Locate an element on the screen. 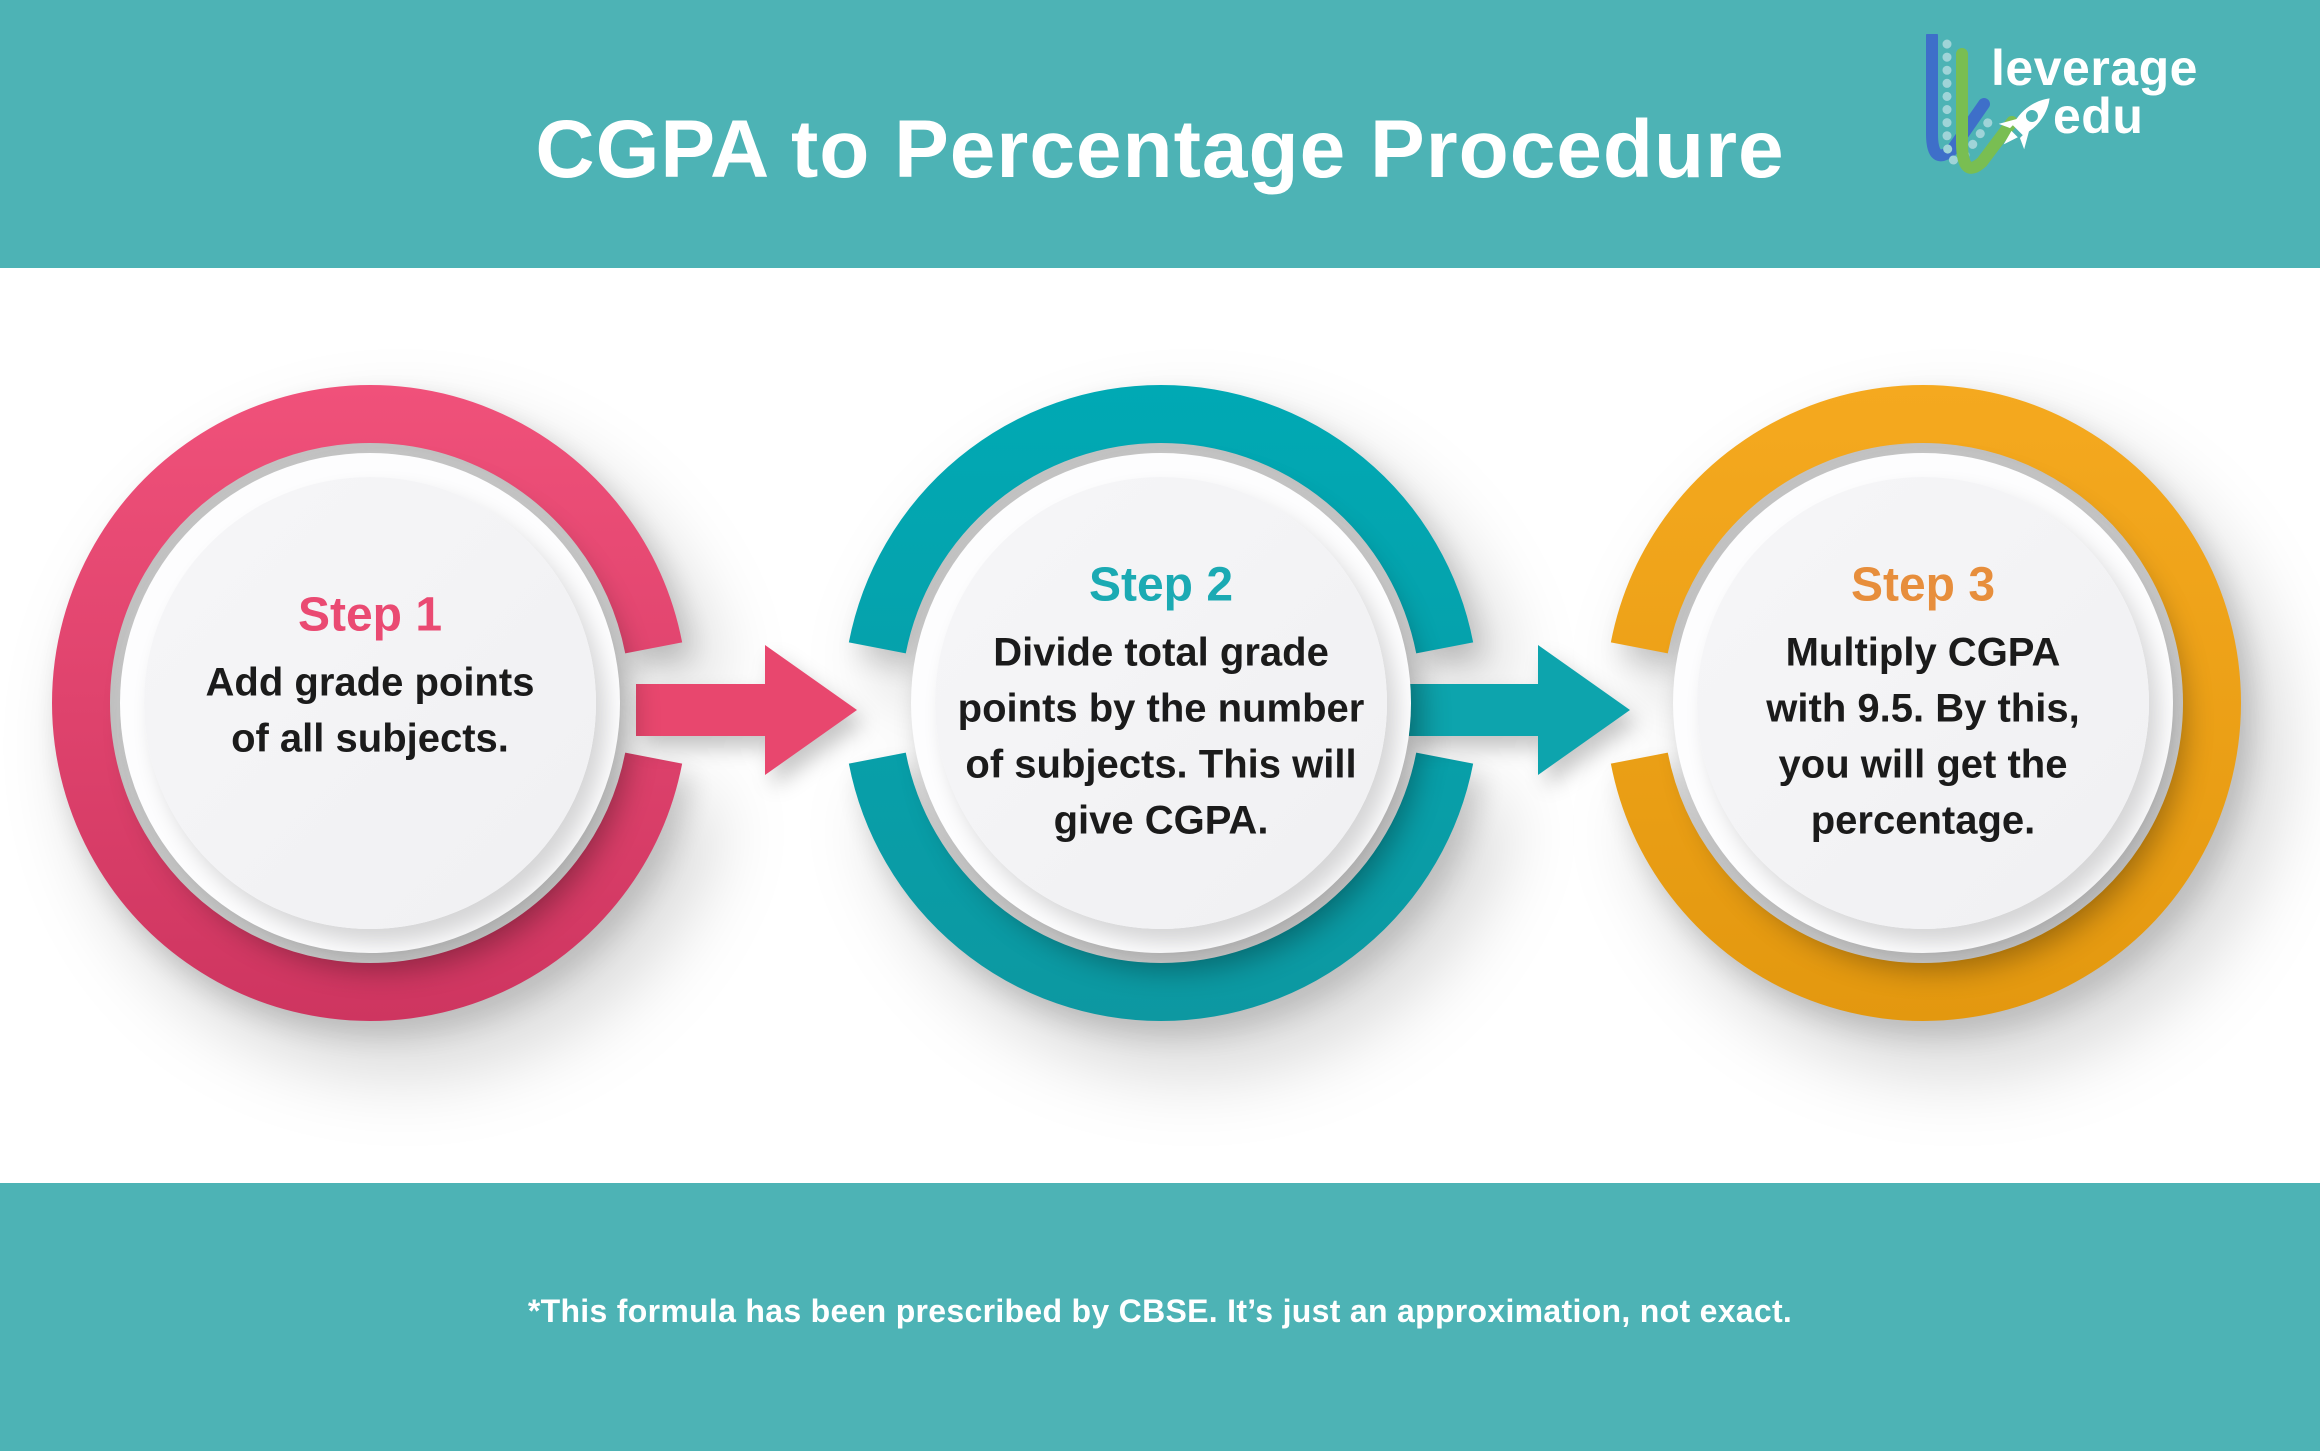  arrow-step1-to-step2 is located at coordinates (746, 710).